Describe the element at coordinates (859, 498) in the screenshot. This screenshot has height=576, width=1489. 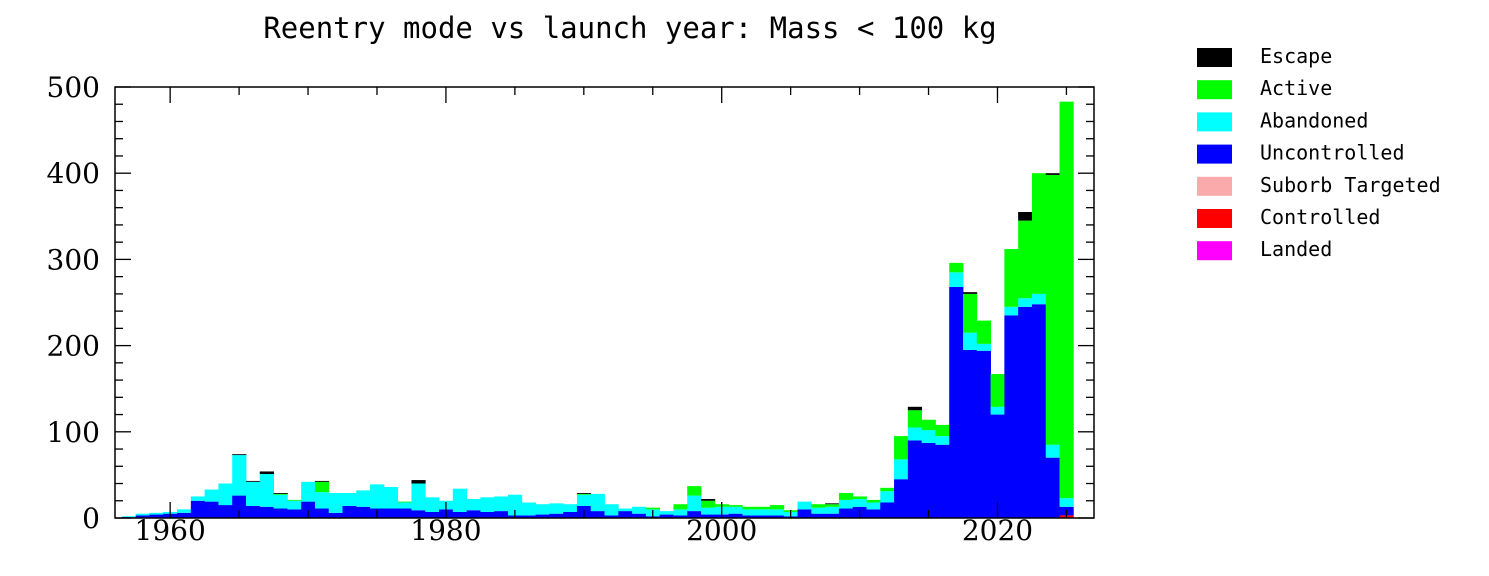
I see `bar-segment-2010-active` at that location.